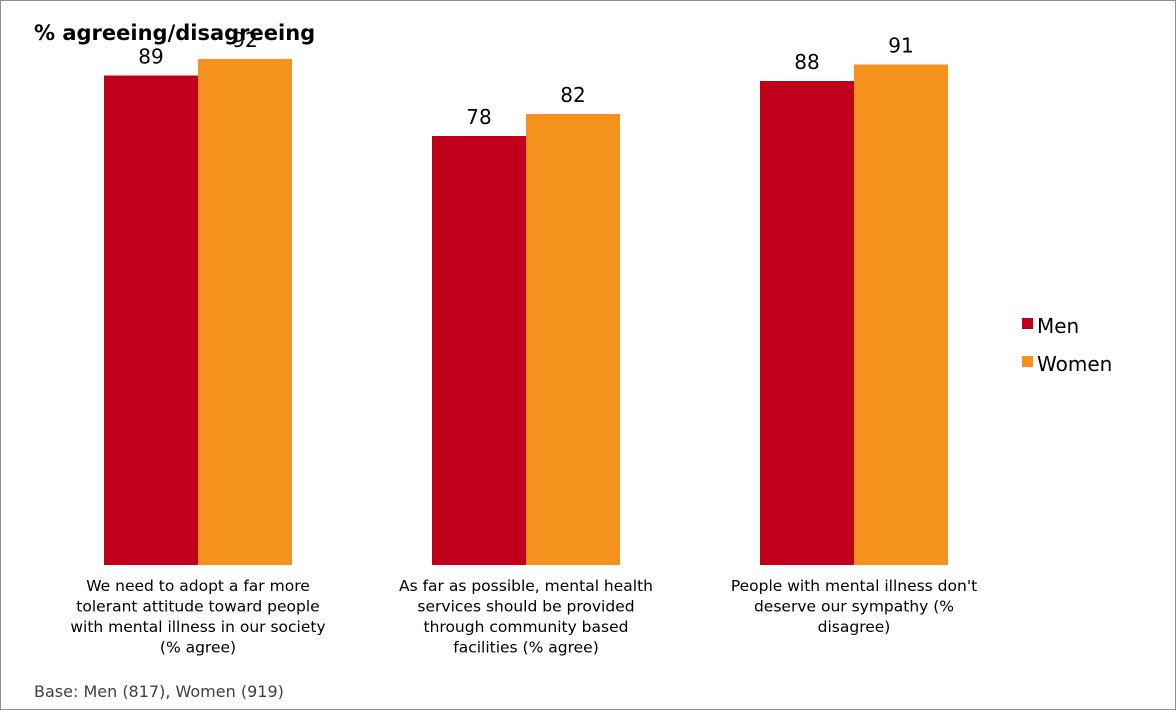 The image size is (1176, 710). Describe the element at coordinates (198, 648) in the screenshot. I see `category-label-1-line-4: (% agree)` at that location.